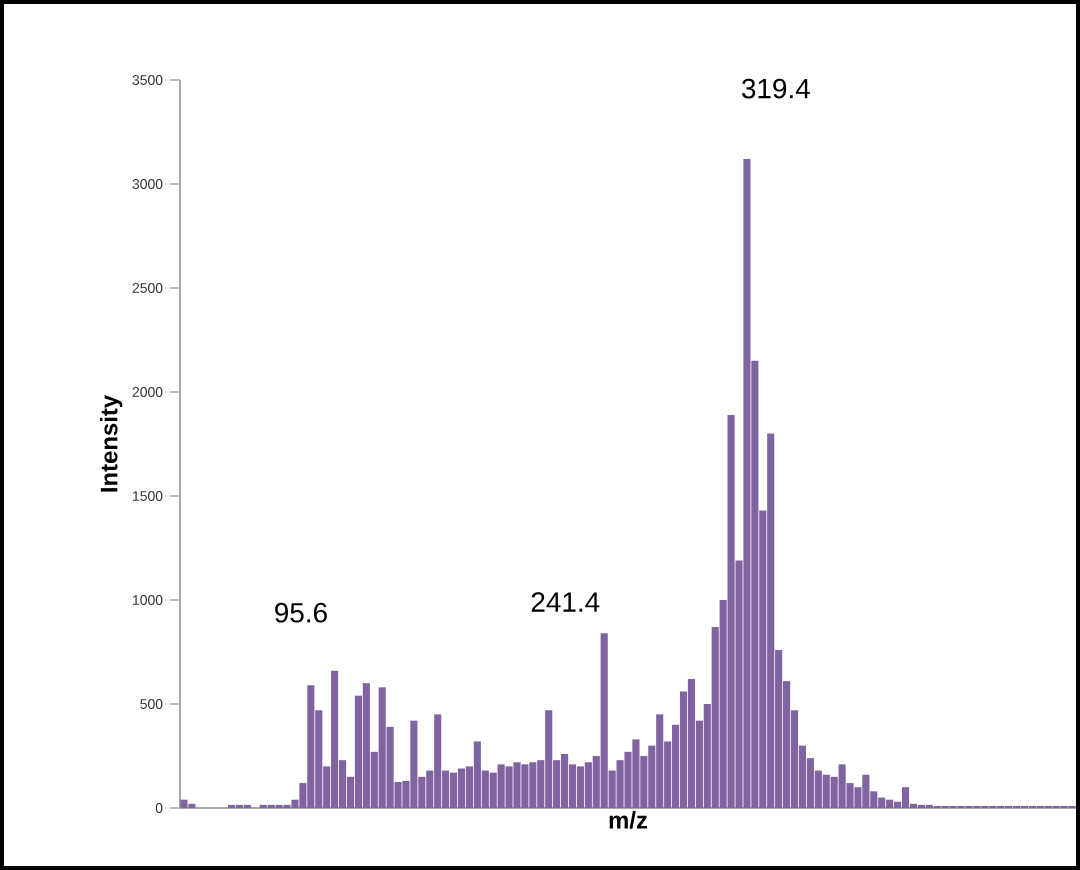 This screenshot has height=870, width=1080. Describe the element at coordinates (775, 88) in the screenshot. I see `annotation: 319.4` at that location.